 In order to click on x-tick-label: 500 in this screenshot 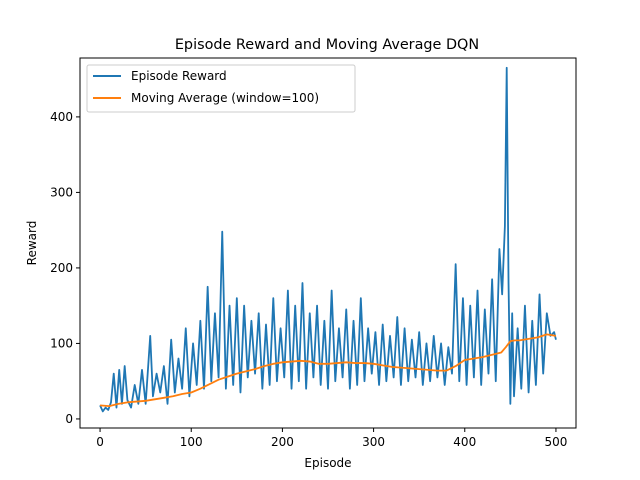, I will do `click(555, 442)`.